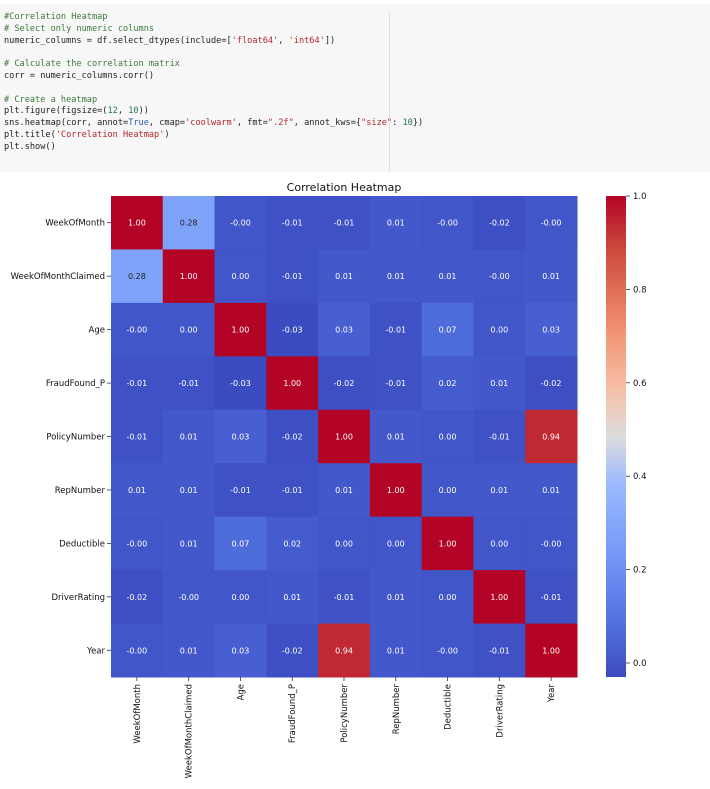 The width and height of the screenshot is (710, 789). Describe the element at coordinates (640, 290) in the screenshot. I see `colorbar-tick-label: 0.8` at that location.